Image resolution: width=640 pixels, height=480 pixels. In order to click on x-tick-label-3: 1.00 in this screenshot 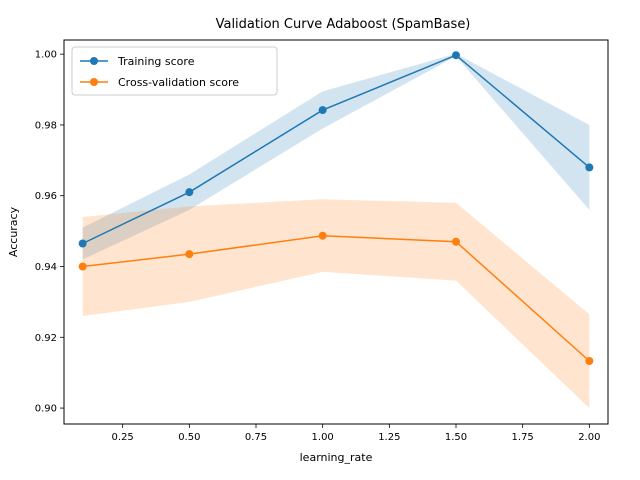, I will do `click(323, 437)`.